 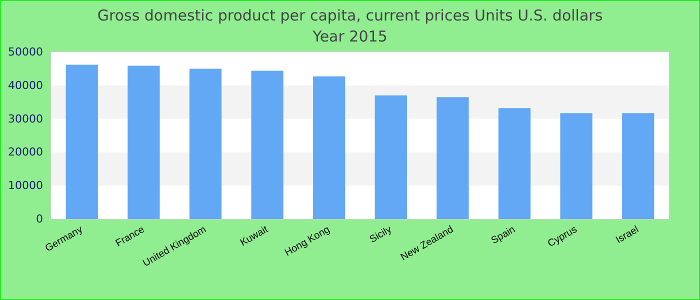 What do you see at coordinates (350, 37) in the screenshot?
I see `chart-subtitle: Year 2015` at bounding box center [350, 37].